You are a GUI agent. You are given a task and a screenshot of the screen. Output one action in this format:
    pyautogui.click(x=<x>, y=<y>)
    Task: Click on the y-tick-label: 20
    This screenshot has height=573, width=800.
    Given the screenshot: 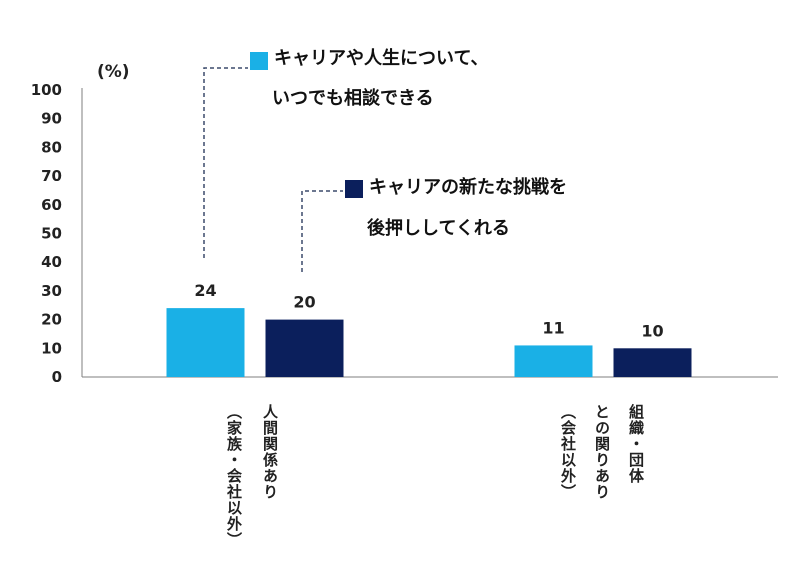 What is the action you would take?
    pyautogui.click(x=51, y=320)
    